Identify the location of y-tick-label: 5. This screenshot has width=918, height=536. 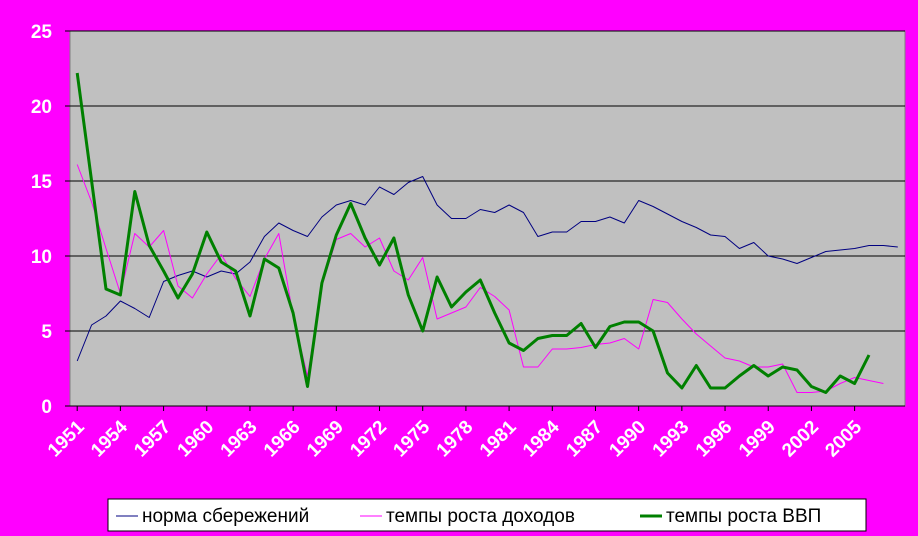
(46, 332).